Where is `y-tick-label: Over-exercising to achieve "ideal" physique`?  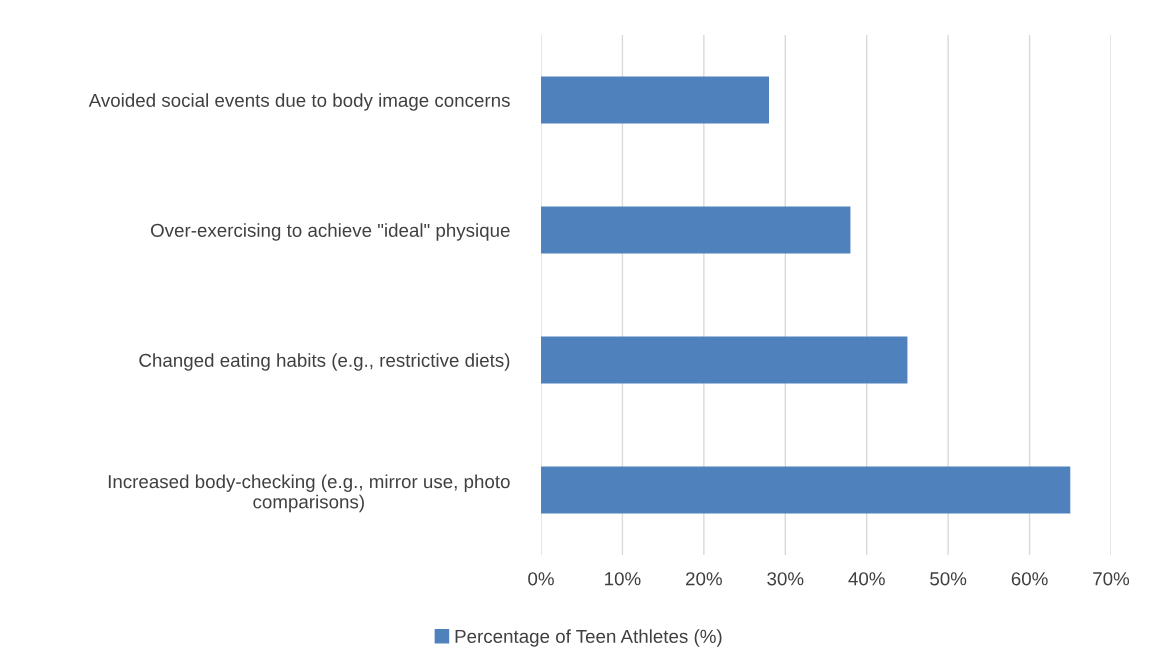
y-tick-label: Over-exercising to achieve "ideal" physique is located at coordinates (330, 232).